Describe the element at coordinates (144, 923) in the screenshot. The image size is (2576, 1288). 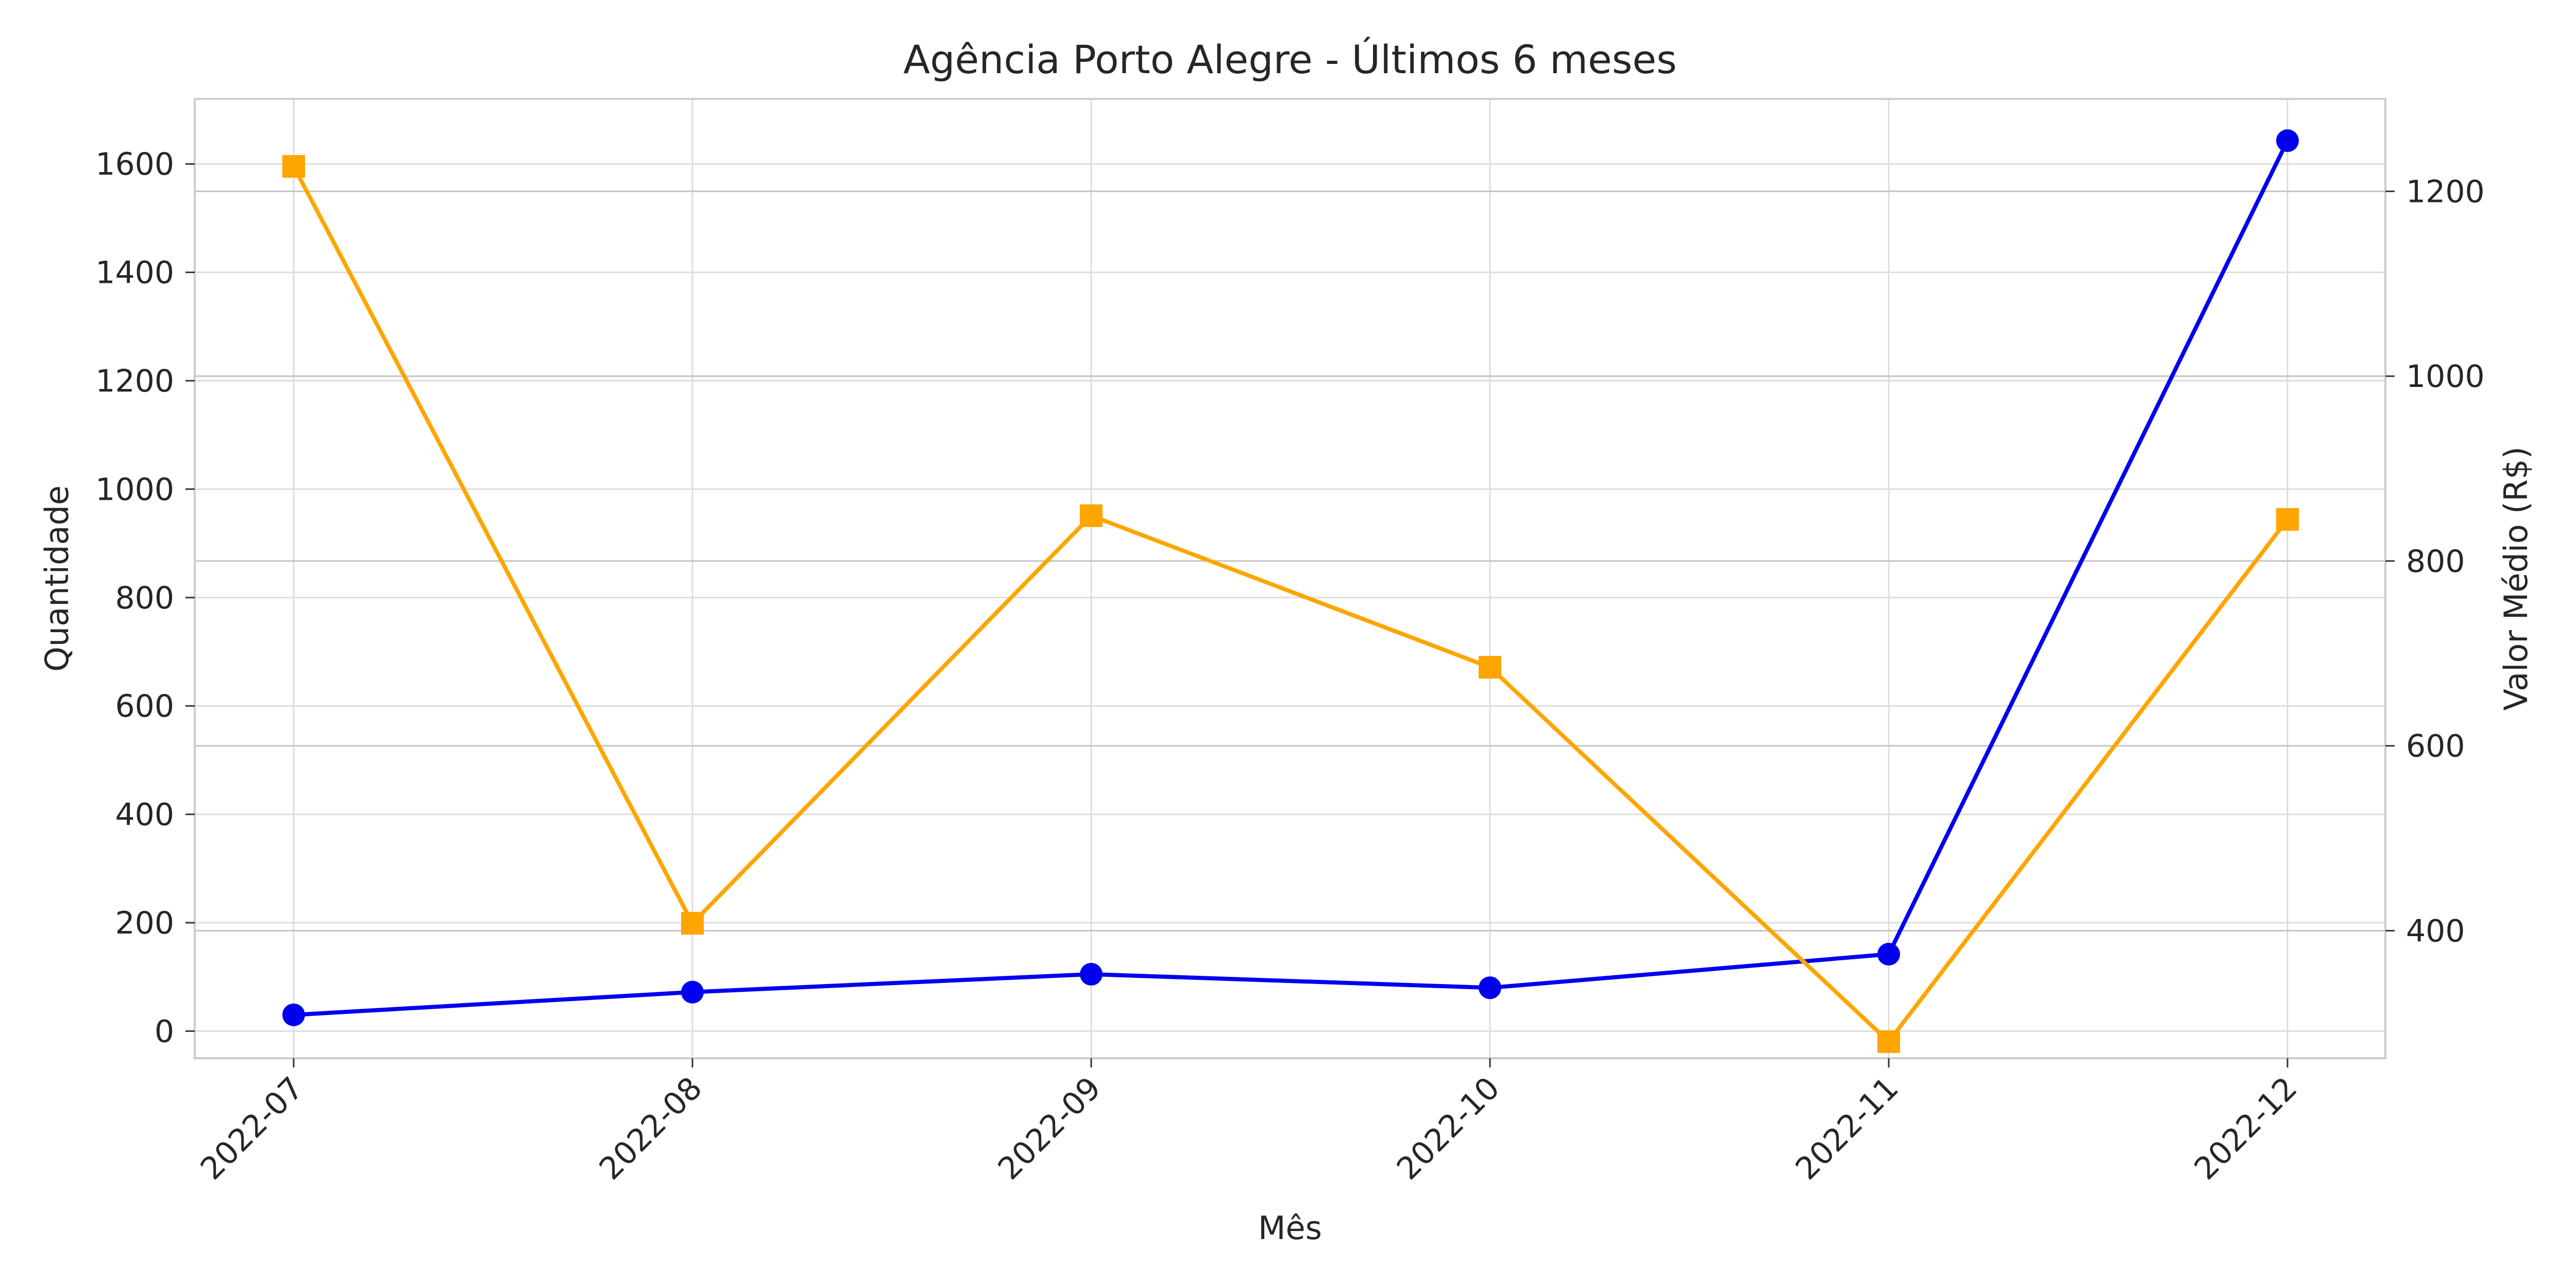
I see `y-tick-label-left: 200` at that location.